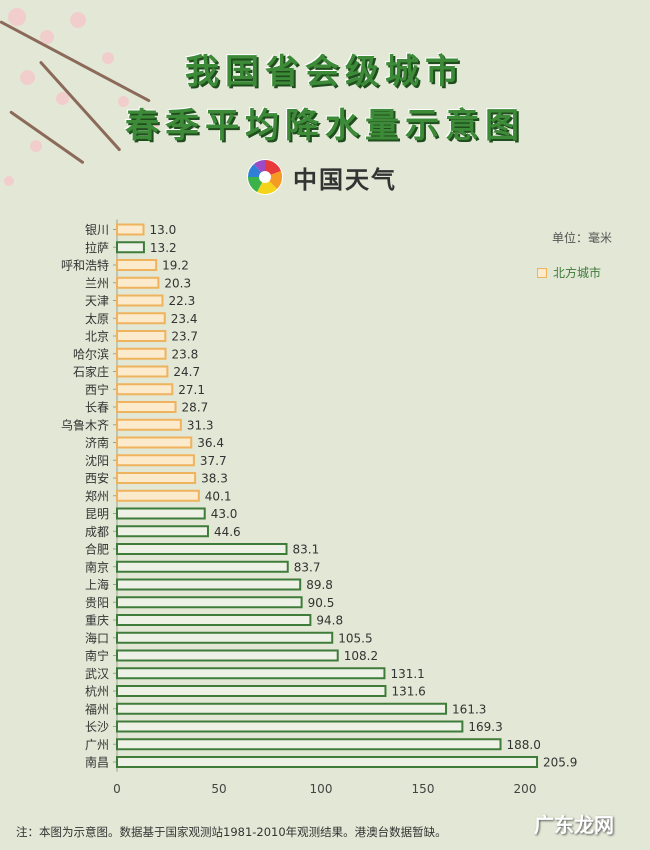 The width and height of the screenshot is (650, 850). Describe the element at coordinates (191, 390) in the screenshot. I see `value-label: 27.1` at that location.